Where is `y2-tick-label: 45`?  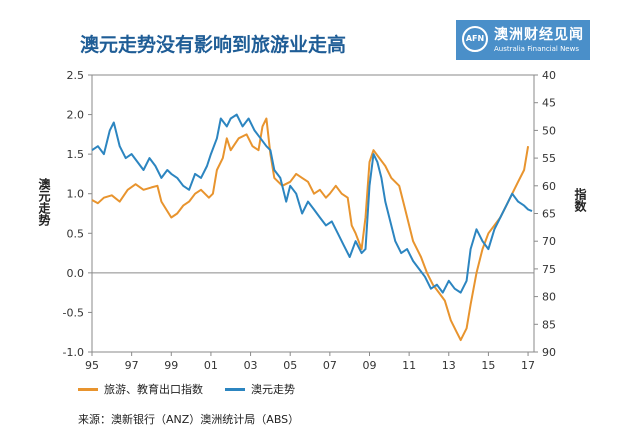
y2-tick-label: 45 is located at coordinates (549, 103).